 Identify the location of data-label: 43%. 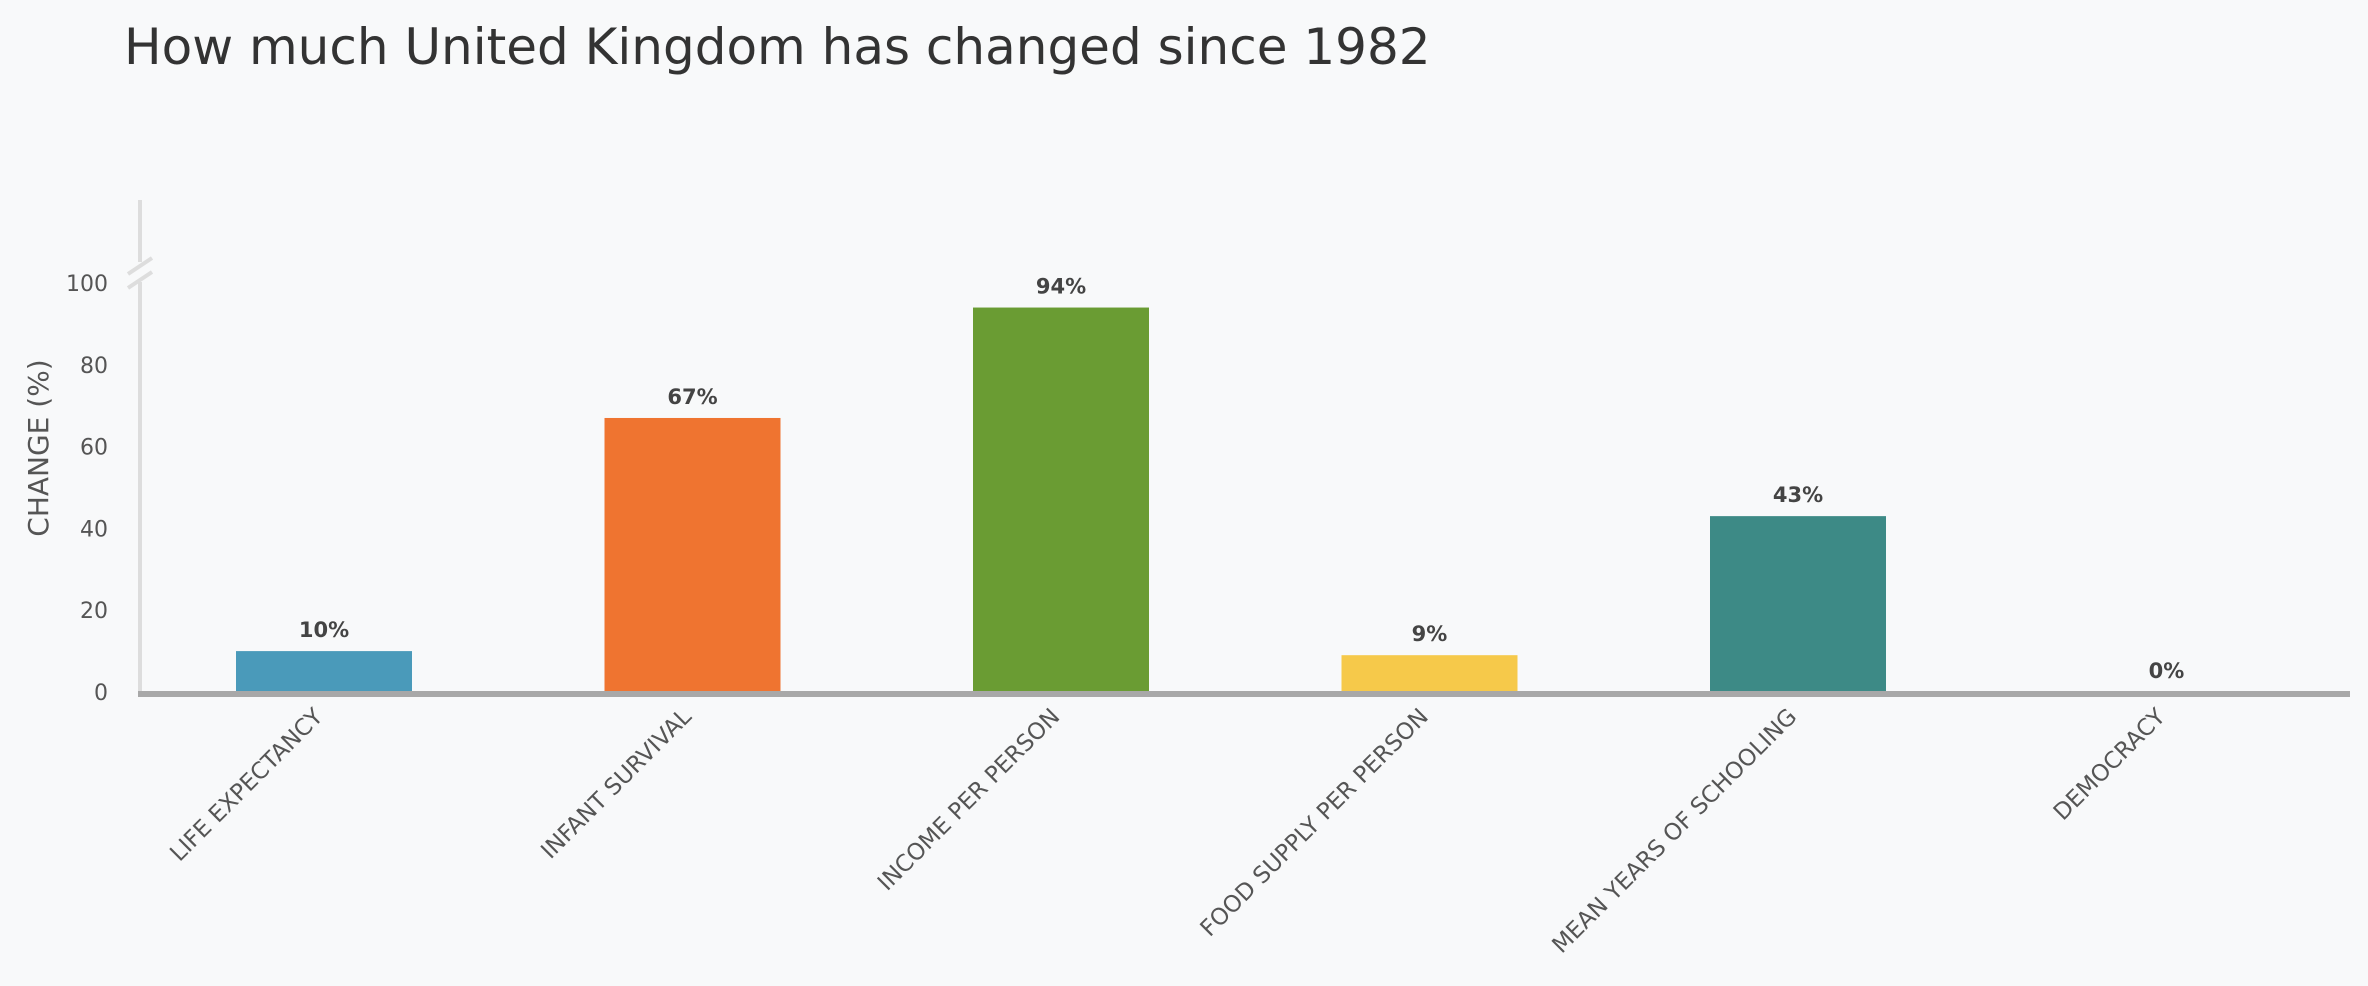
(1798, 495).